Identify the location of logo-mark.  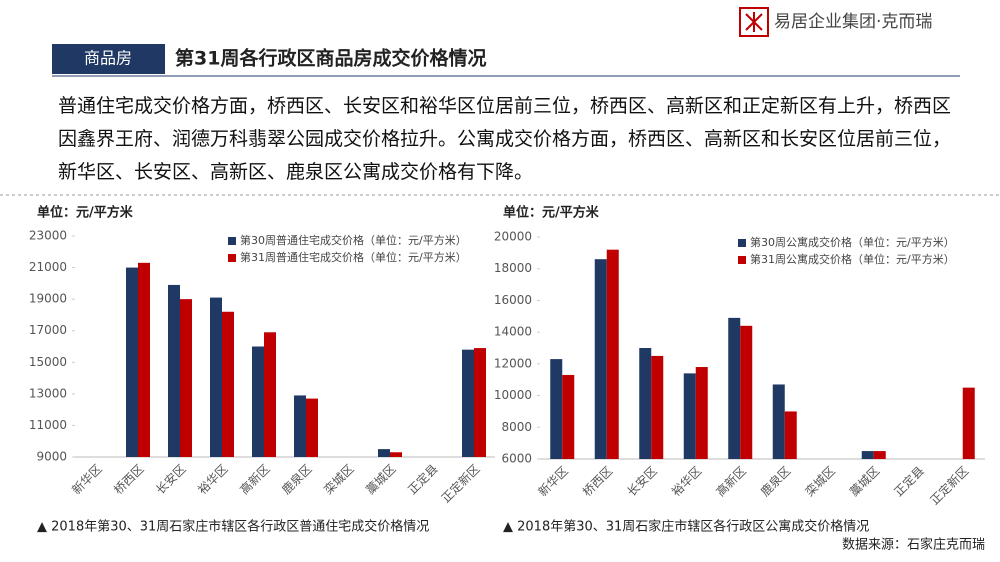
(754, 22).